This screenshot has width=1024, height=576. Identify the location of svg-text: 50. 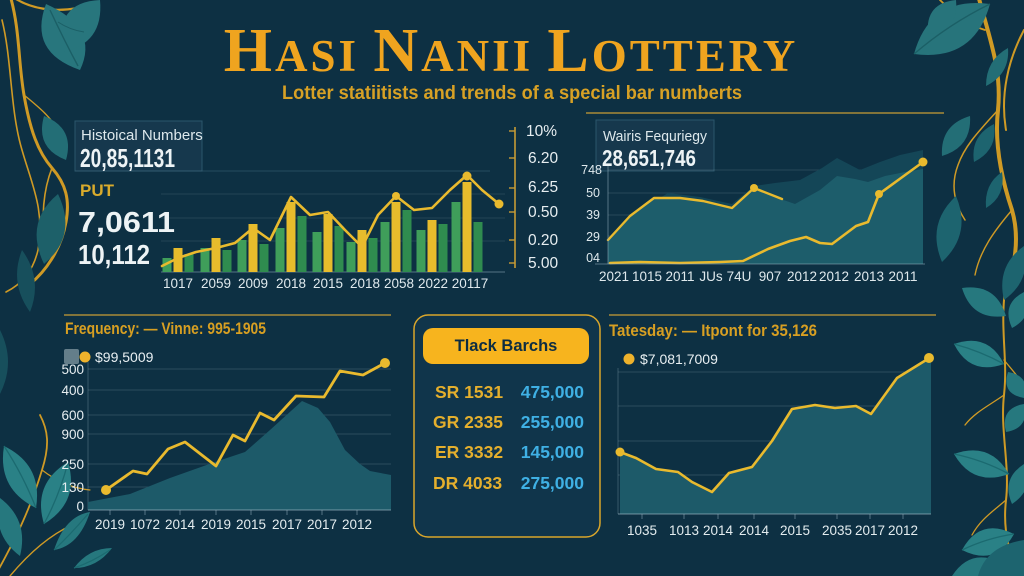
(593, 193).